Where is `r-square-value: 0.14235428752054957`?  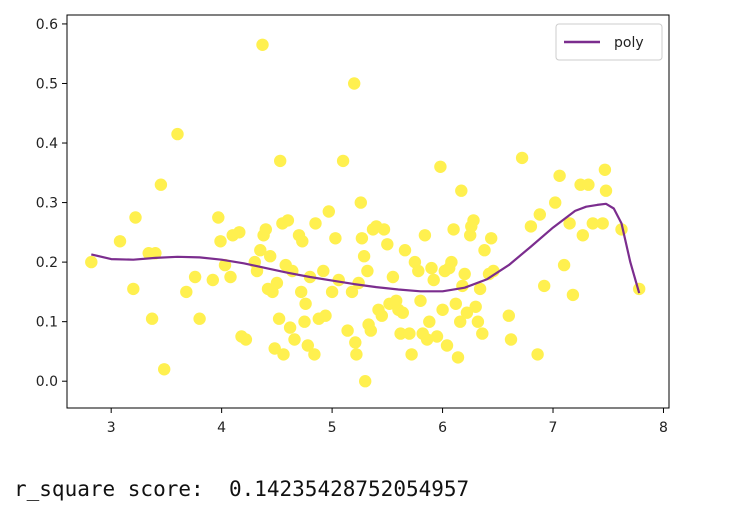
r-square-value: 0.14235428752054957 is located at coordinates (349, 489).